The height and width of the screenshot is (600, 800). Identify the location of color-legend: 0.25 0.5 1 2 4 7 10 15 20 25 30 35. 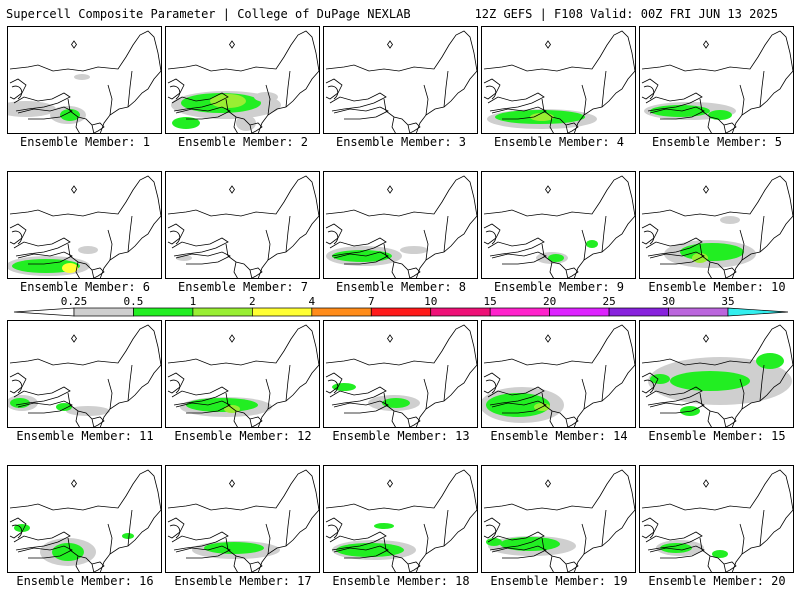
(401, 306).